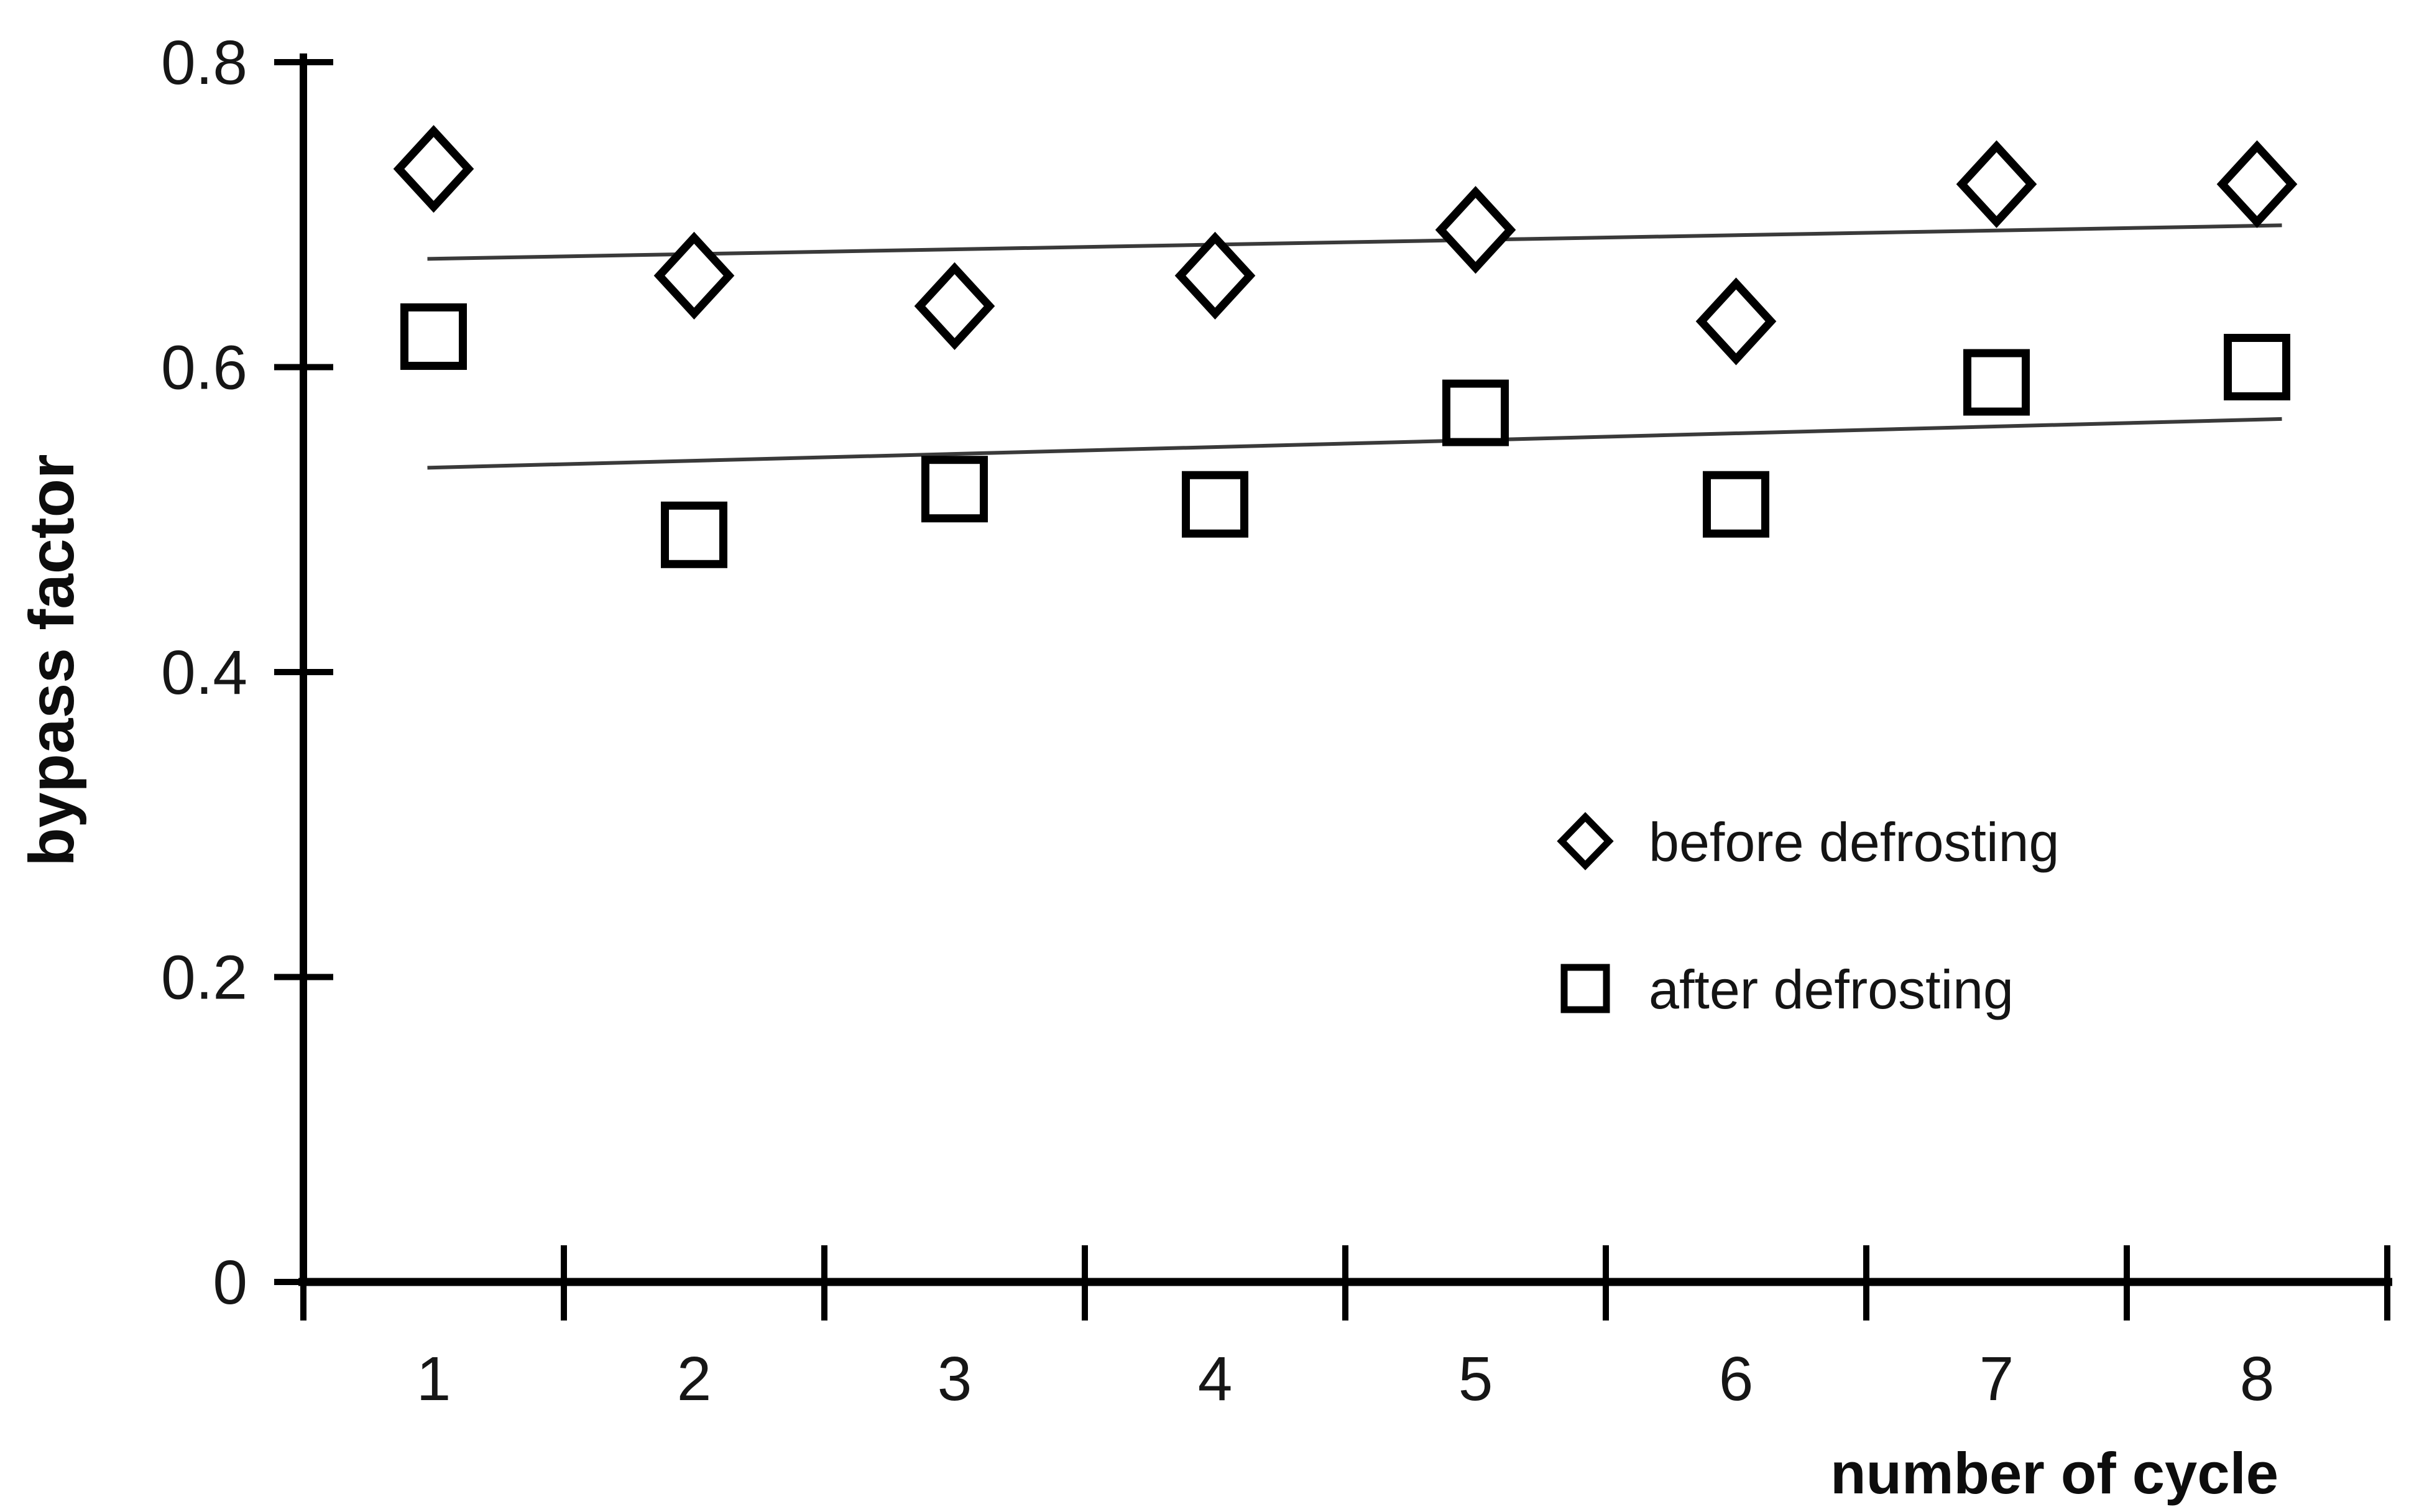 This screenshot has width=2414, height=1512. Describe the element at coordinates (204, 63) in the screenshot. I see `y-tick-label: 0.8` at that location.